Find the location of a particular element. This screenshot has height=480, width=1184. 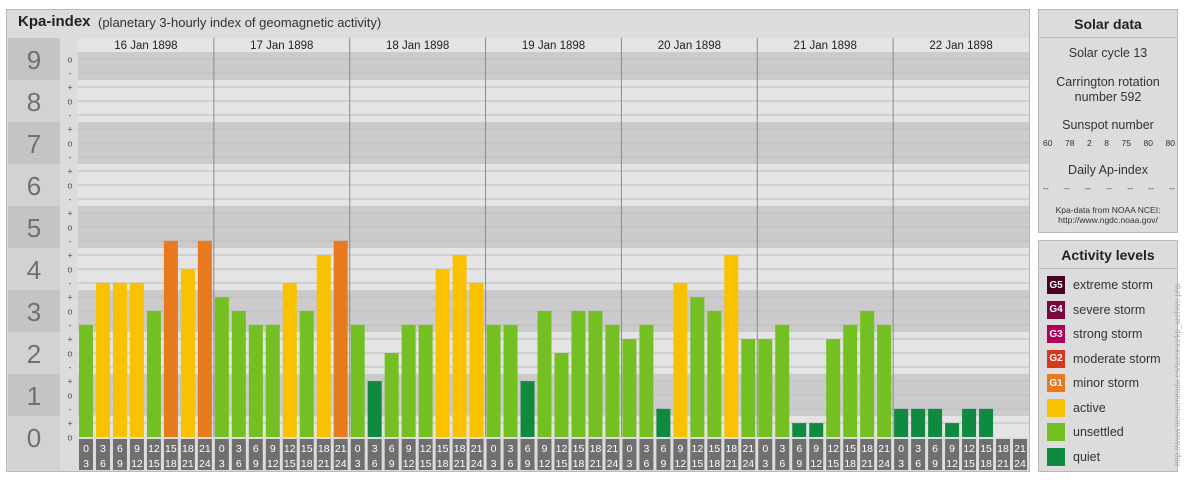

ap-title: Daily Ap-index is located at coordinates (1108, 170).